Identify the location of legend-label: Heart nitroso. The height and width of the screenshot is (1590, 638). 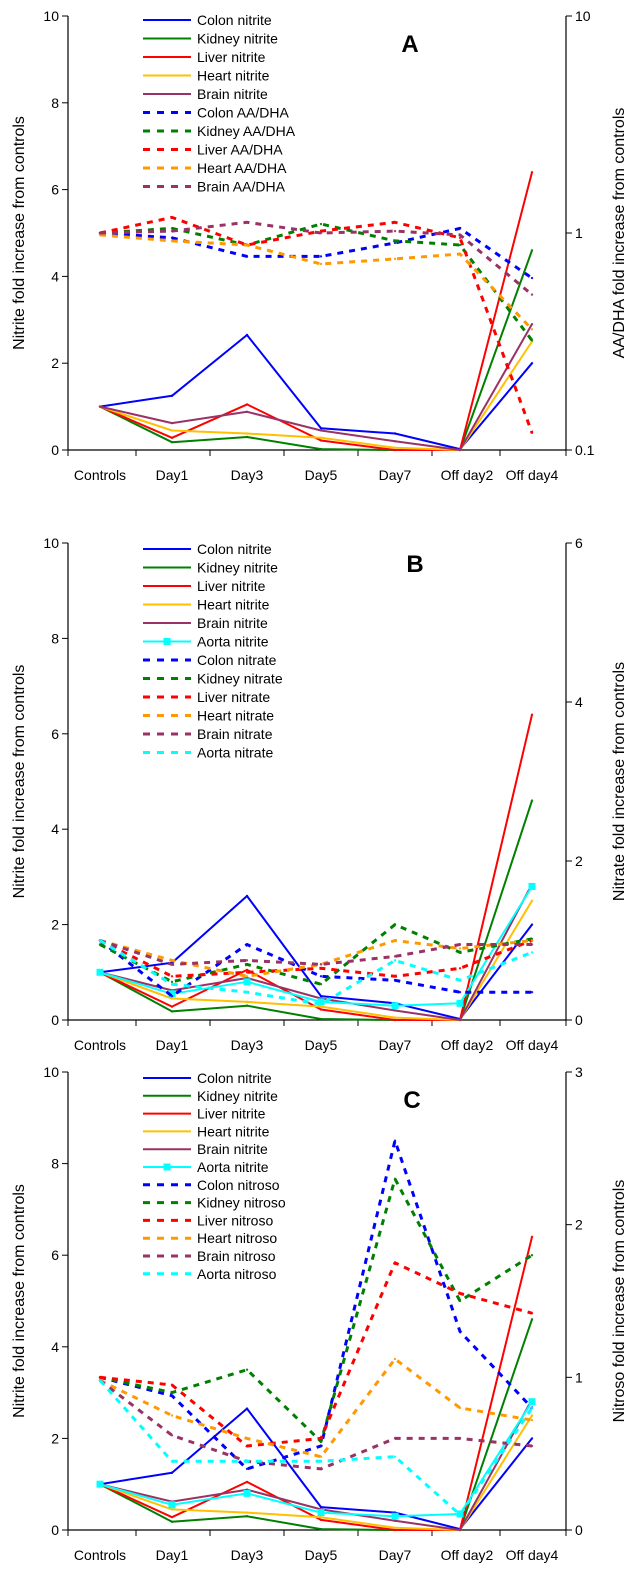
(237, 1238).